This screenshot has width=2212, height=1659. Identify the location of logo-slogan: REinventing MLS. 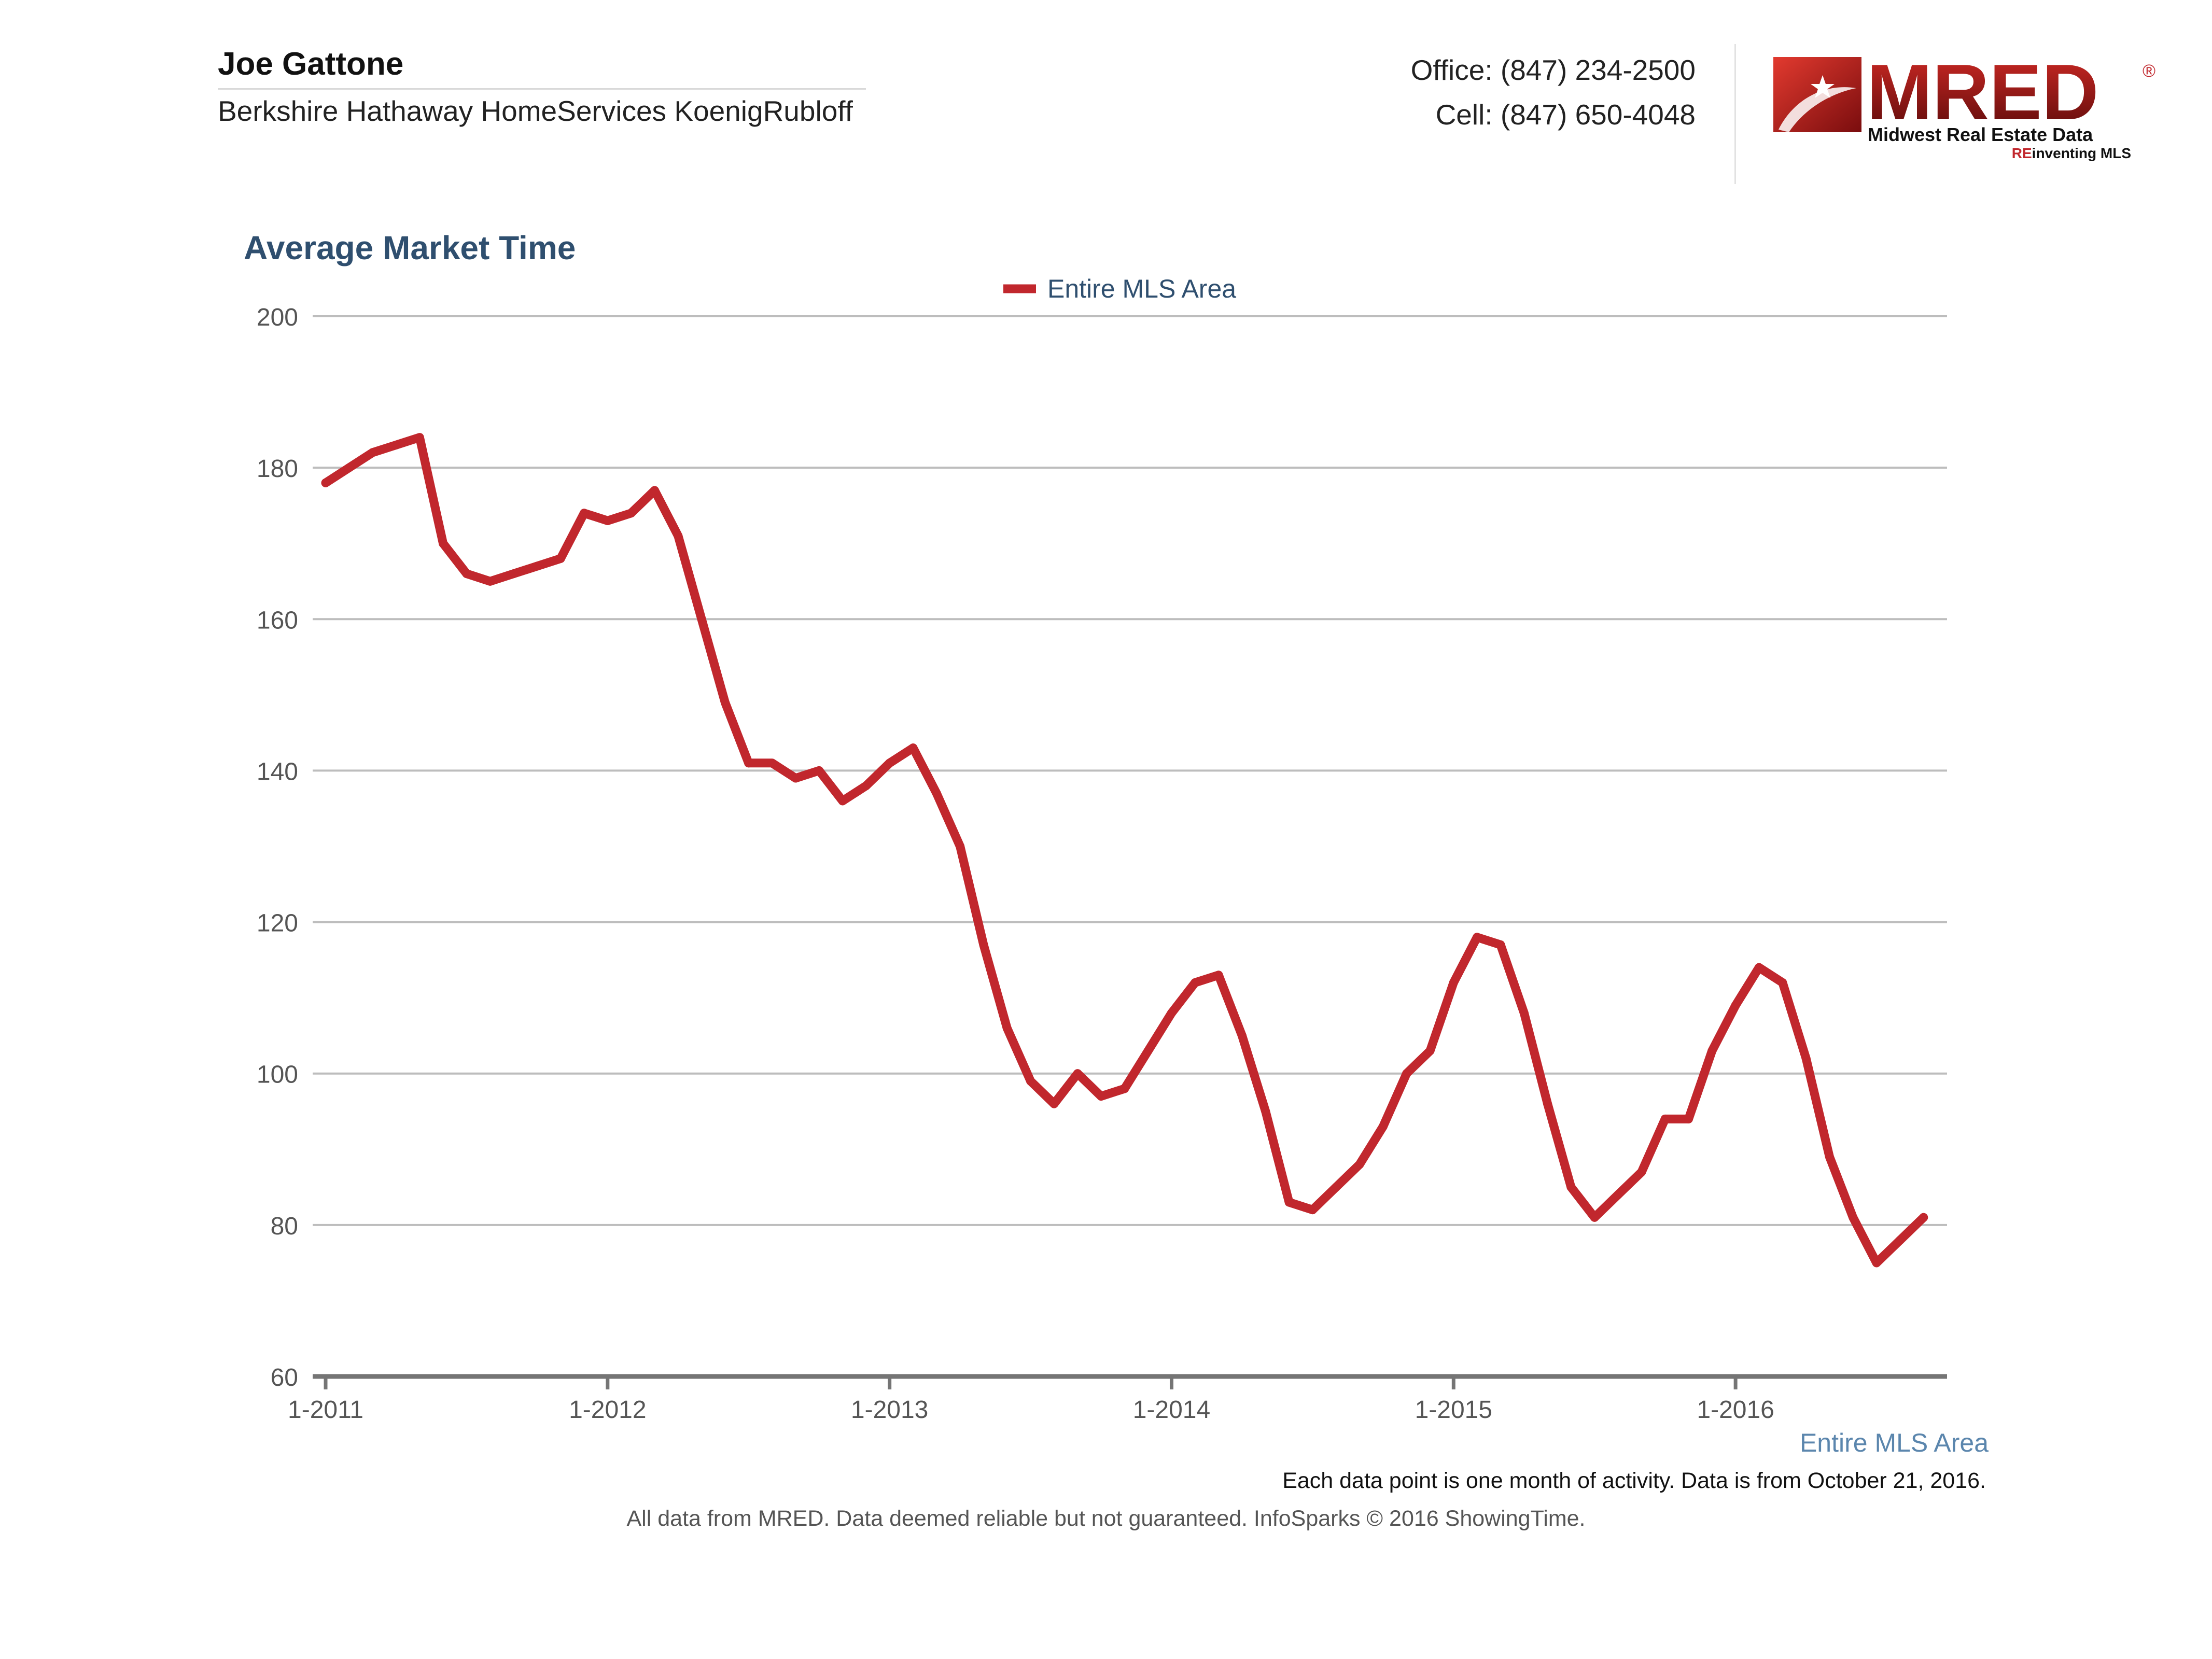
(2071, 153).